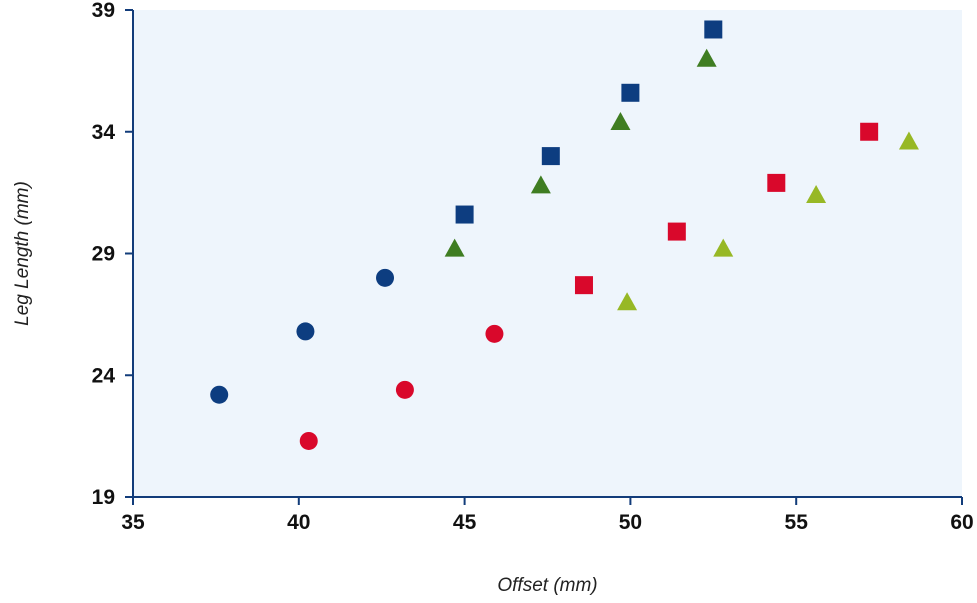 The height and width of the screenshot is (603, 977). I want to click on y-axis-ticks: 19 24 29 34 39, so click(112, 254).